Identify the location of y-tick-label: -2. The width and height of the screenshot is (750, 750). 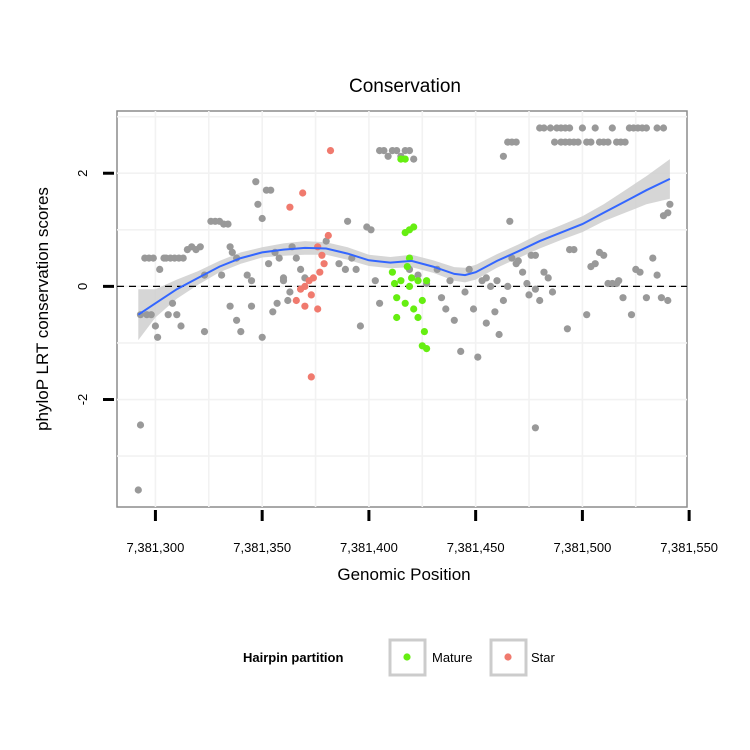
(82, 400).